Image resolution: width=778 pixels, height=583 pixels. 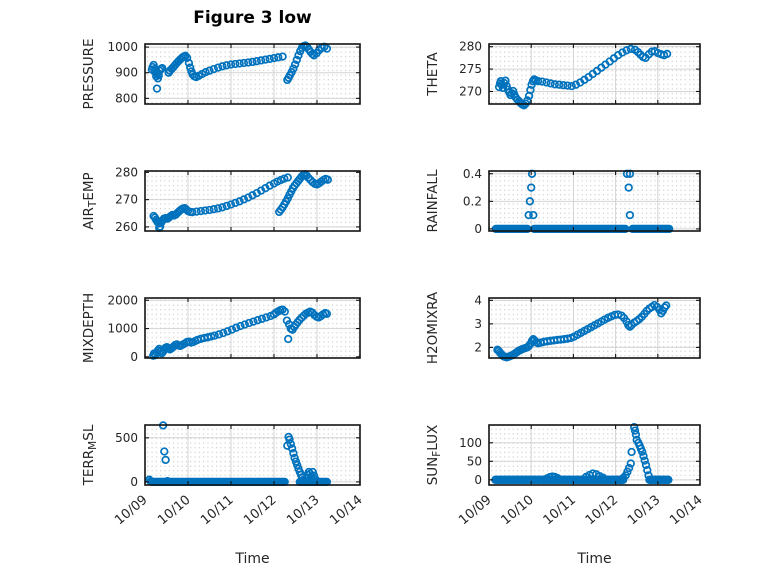 What do you see at coordinates (582, 331) in the screenshot?
I see `series-H2OMIXRA` at bounding box center [582, 331].